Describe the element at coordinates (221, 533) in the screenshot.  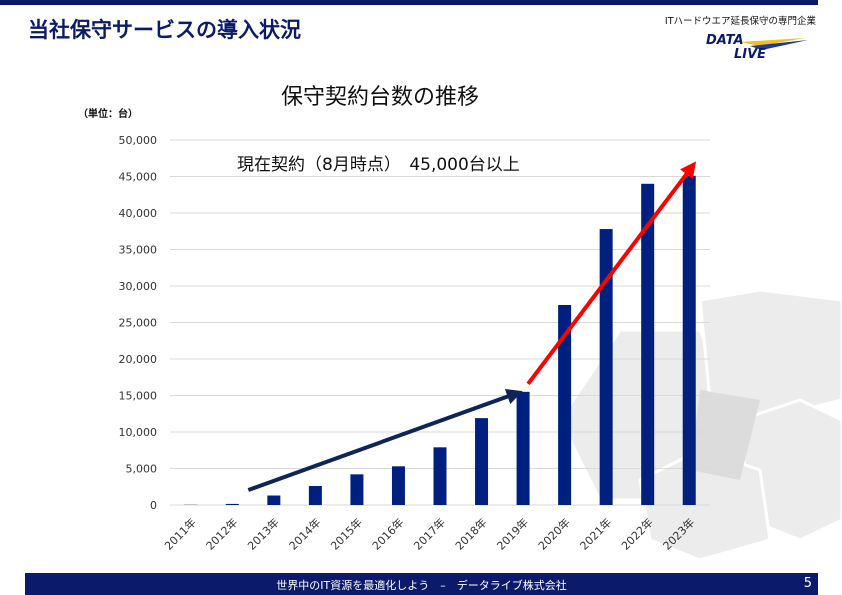
I see `x-tick-label: 2012年` at that location.